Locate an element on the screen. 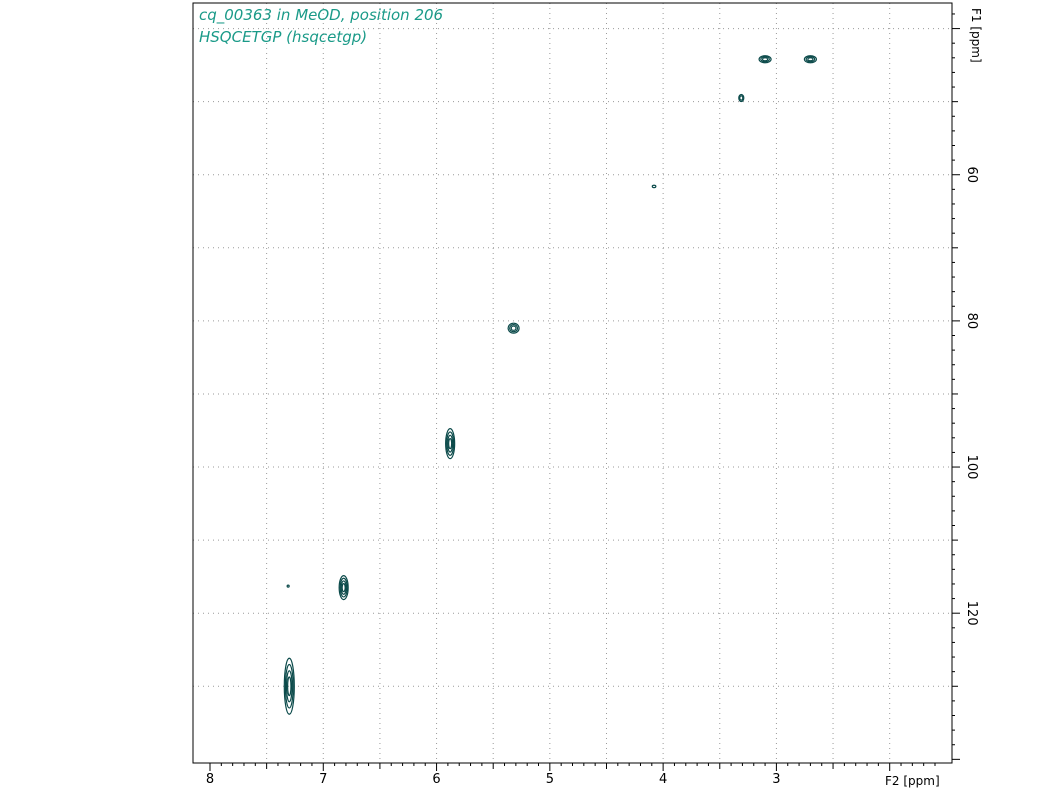 The image size is (1060, 793). x-tick-label: 7 is located at coordinates (323, 779).